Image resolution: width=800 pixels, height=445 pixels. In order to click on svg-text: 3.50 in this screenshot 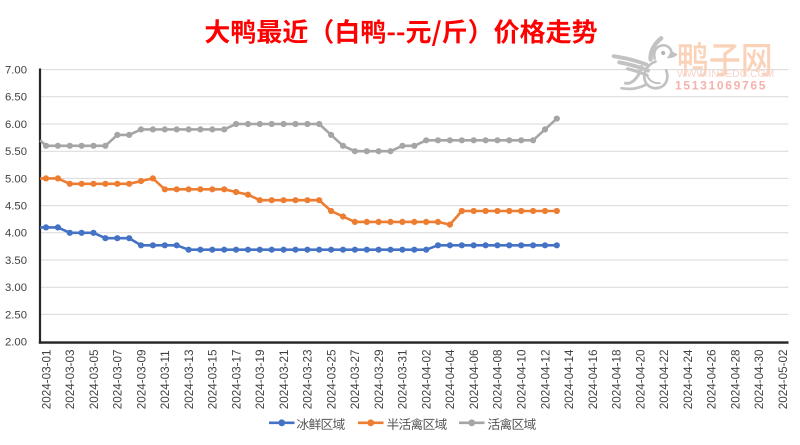, I will do `click(16, 261)`.